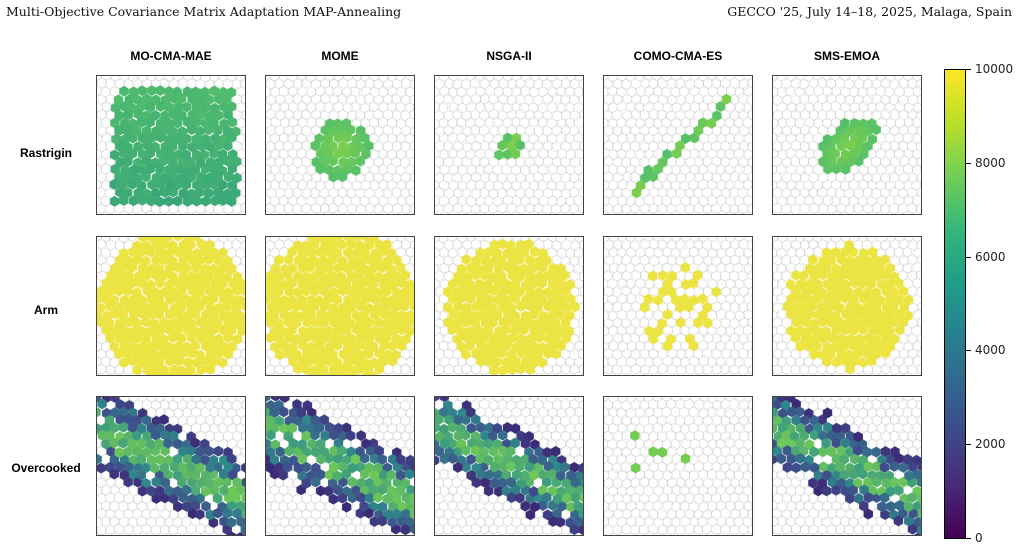 The image size is (1020, 551). Describe the element at coordinates (979, 538) in the screenshot. I see `colorbar-tick-label: 0` at that location.